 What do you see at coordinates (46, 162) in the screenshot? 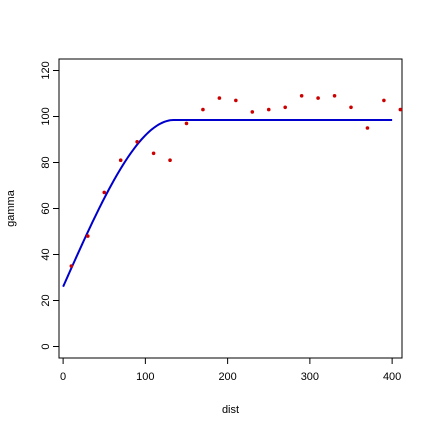
I see `y-tick-label: 80` at bounding box center [46, 162].